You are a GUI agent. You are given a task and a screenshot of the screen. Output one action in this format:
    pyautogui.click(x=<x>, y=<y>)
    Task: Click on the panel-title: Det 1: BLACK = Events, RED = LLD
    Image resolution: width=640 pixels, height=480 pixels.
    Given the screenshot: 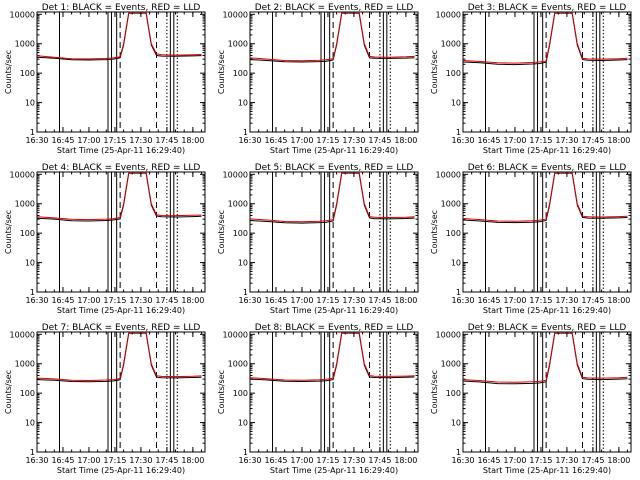 What is the action you would take?
    pyautogui.click(x=121, y=8)
    